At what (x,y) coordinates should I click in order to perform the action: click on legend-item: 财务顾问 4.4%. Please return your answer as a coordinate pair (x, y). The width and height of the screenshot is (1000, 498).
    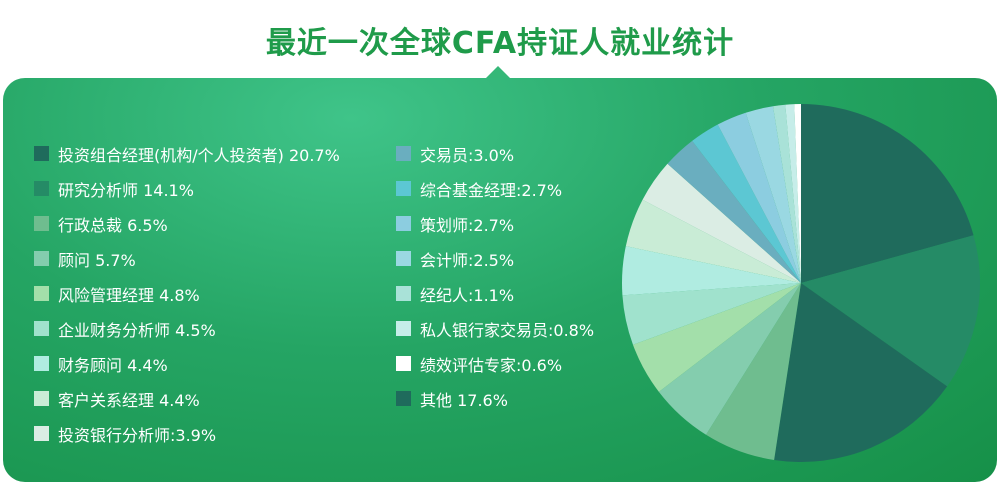
    Looking at the image, I should click on (187, 363).